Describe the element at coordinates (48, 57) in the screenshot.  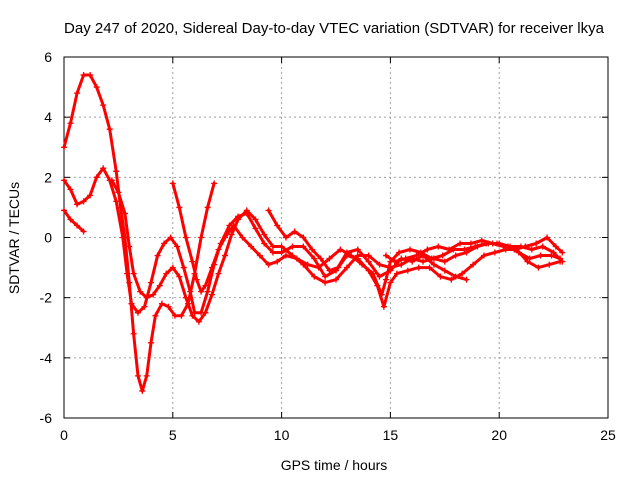
I see `y-tick-label: 6` at that location.